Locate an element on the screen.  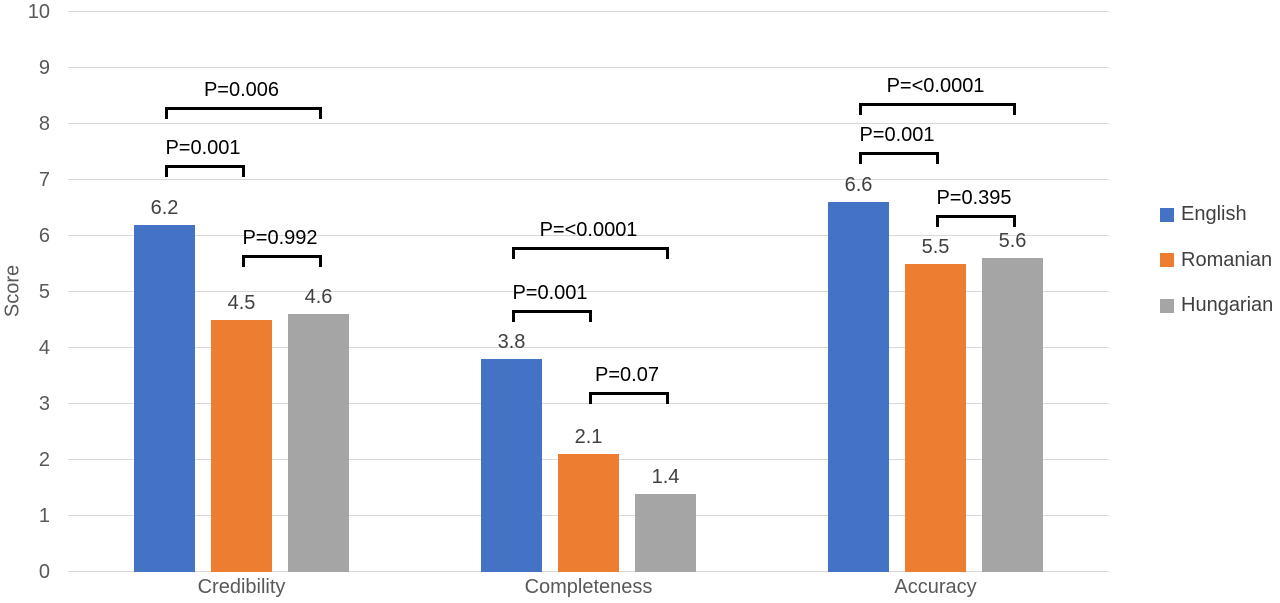
legend-label: Hungarian is located at coordinates (1227, 305).